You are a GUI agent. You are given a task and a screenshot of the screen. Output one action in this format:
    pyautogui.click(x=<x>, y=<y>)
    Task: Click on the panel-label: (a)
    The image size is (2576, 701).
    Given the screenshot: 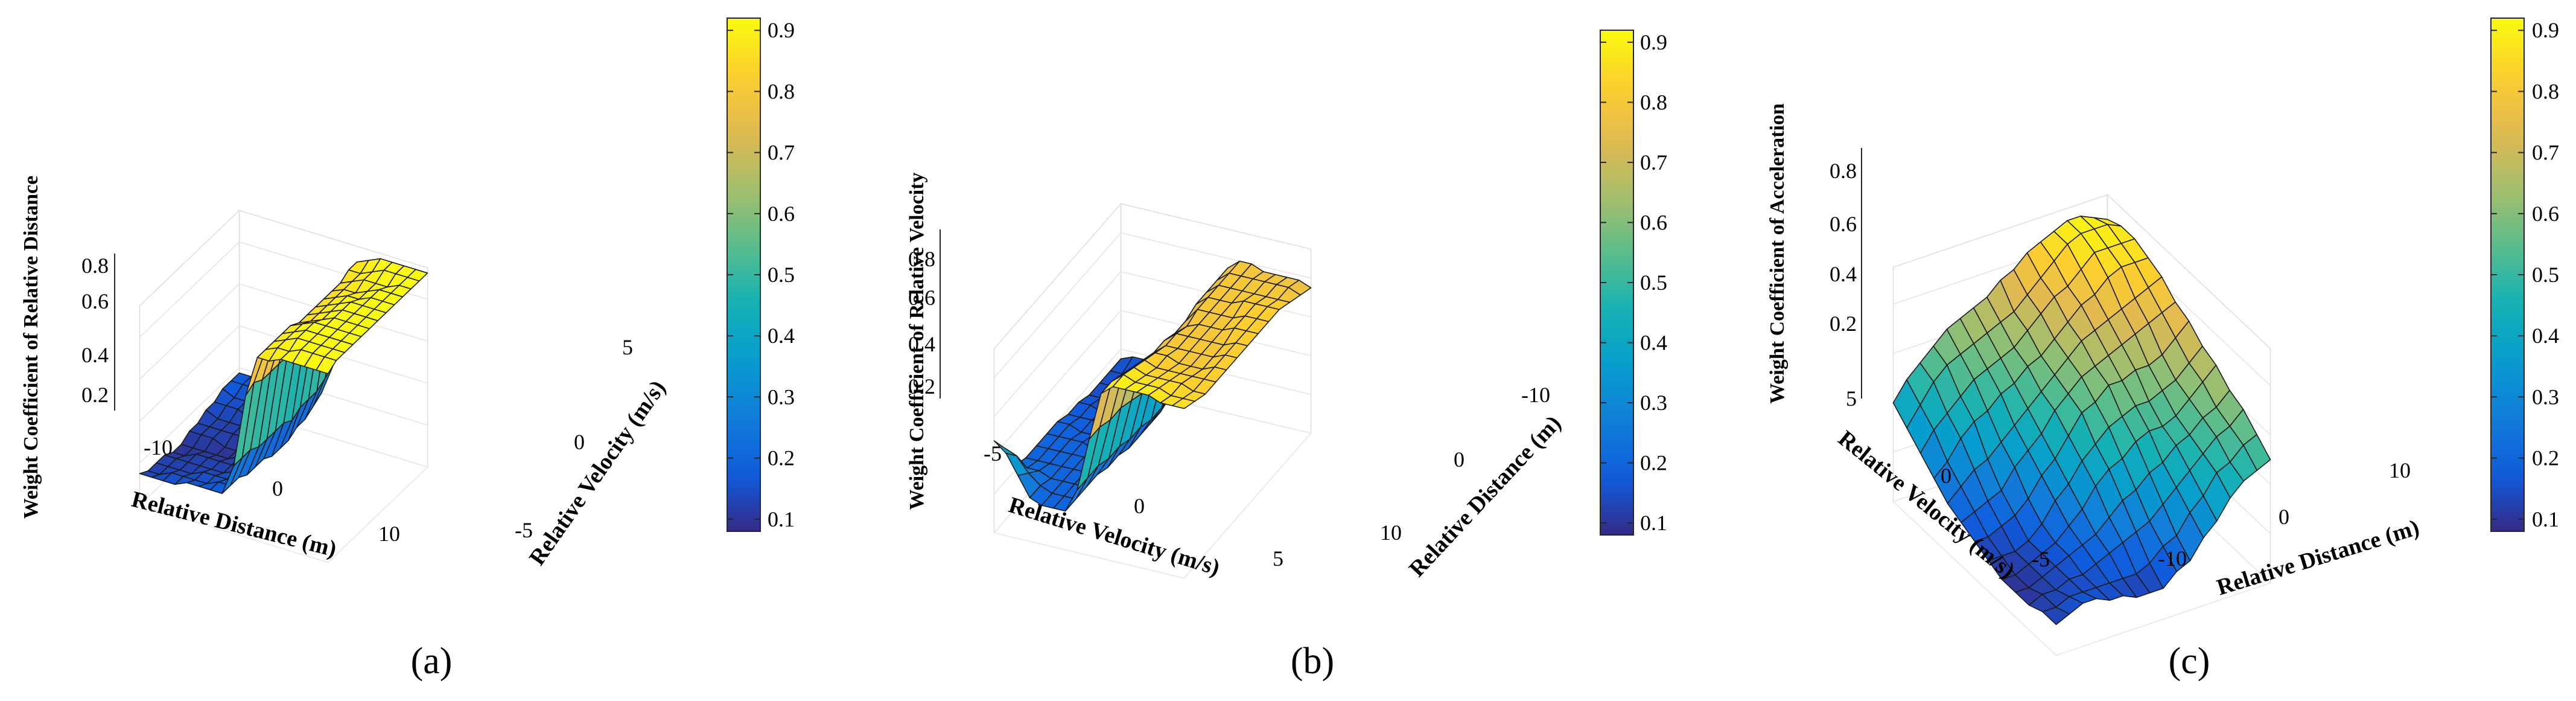 What is the action you would take?
    pyautogui.click(x=432, y=662)
    